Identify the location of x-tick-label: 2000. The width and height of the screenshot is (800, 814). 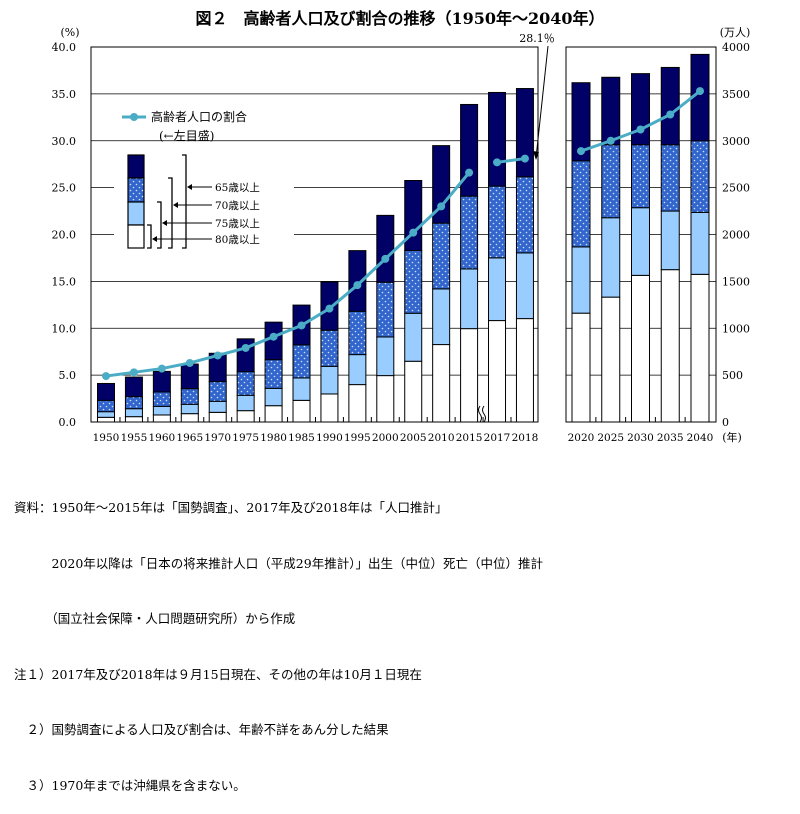
(385, 438).